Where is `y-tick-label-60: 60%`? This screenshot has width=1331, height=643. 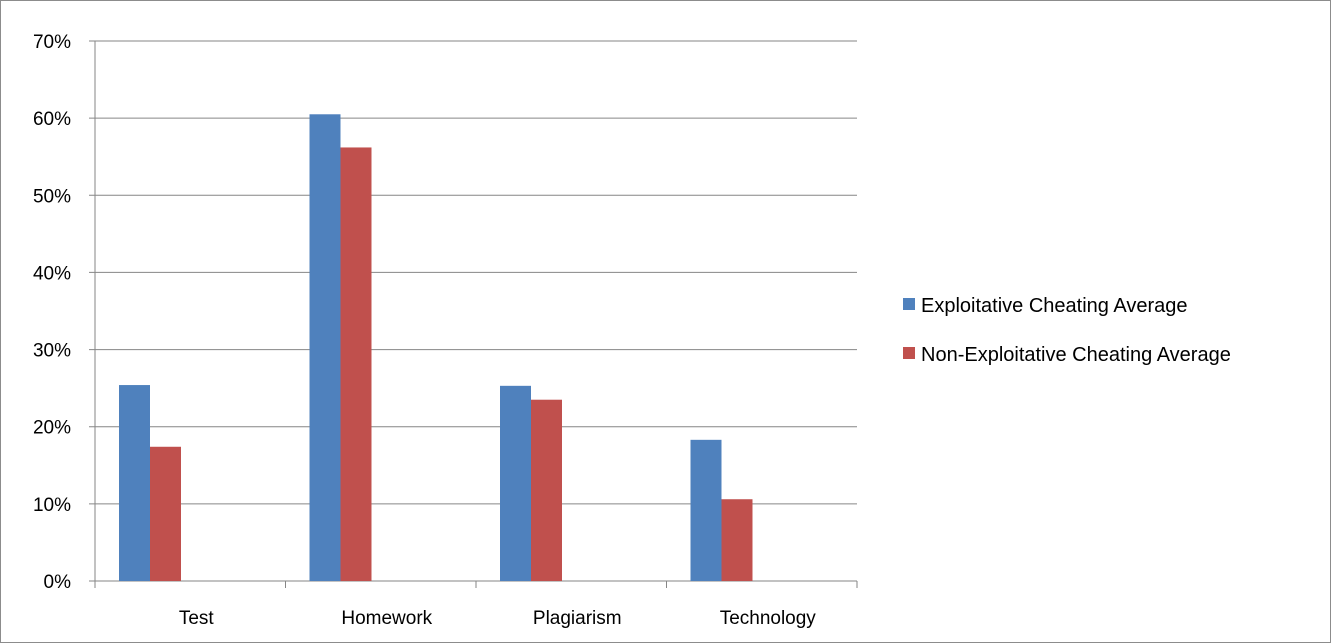
y-tick-label-60: 60% is located at coordinates (52, 119).